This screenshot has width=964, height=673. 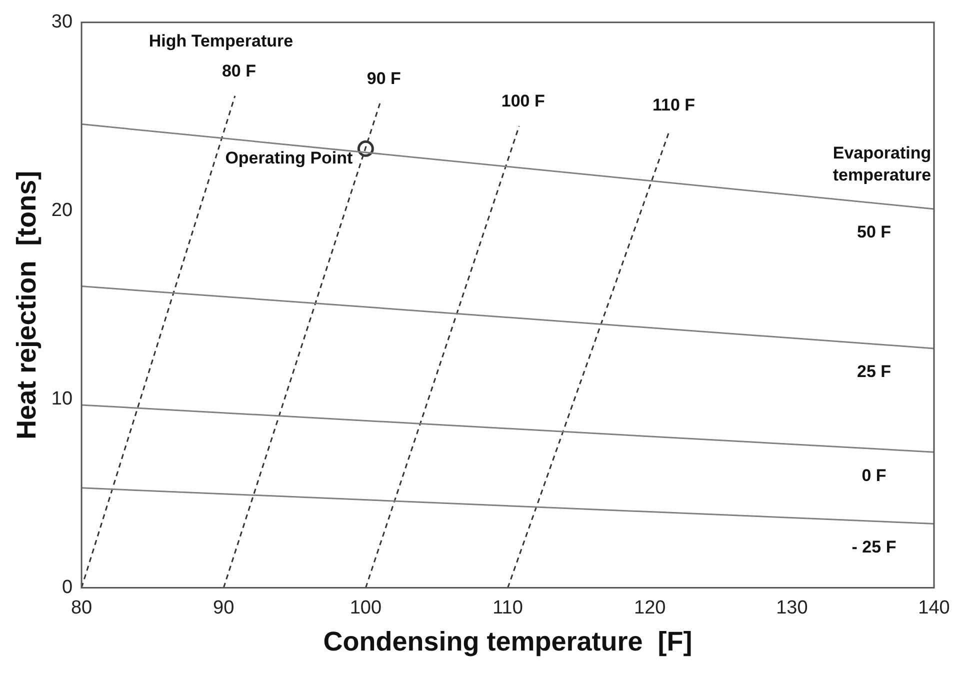 What do you see at coordinates (507, 641) in the screenshot?
I see `x-axis-title: Condensing temperature [F]` at bounding box center [507, 641].